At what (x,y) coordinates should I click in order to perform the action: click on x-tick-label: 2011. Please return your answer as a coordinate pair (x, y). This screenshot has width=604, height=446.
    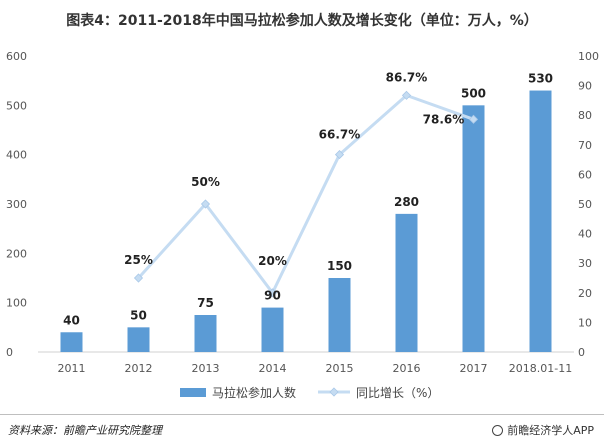
    Looking at the image, I should click on (72, 368).